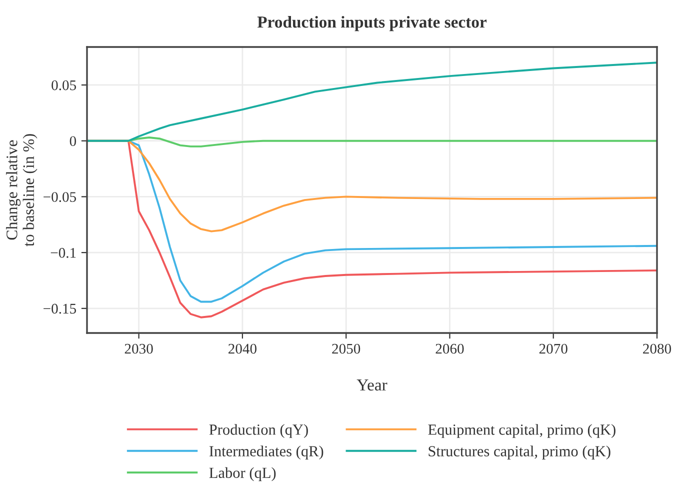  Describe the element at coordinates (22, 190) in the screenshot. I see `y-axis-title: Change relative to baseline (in %)` at that location.